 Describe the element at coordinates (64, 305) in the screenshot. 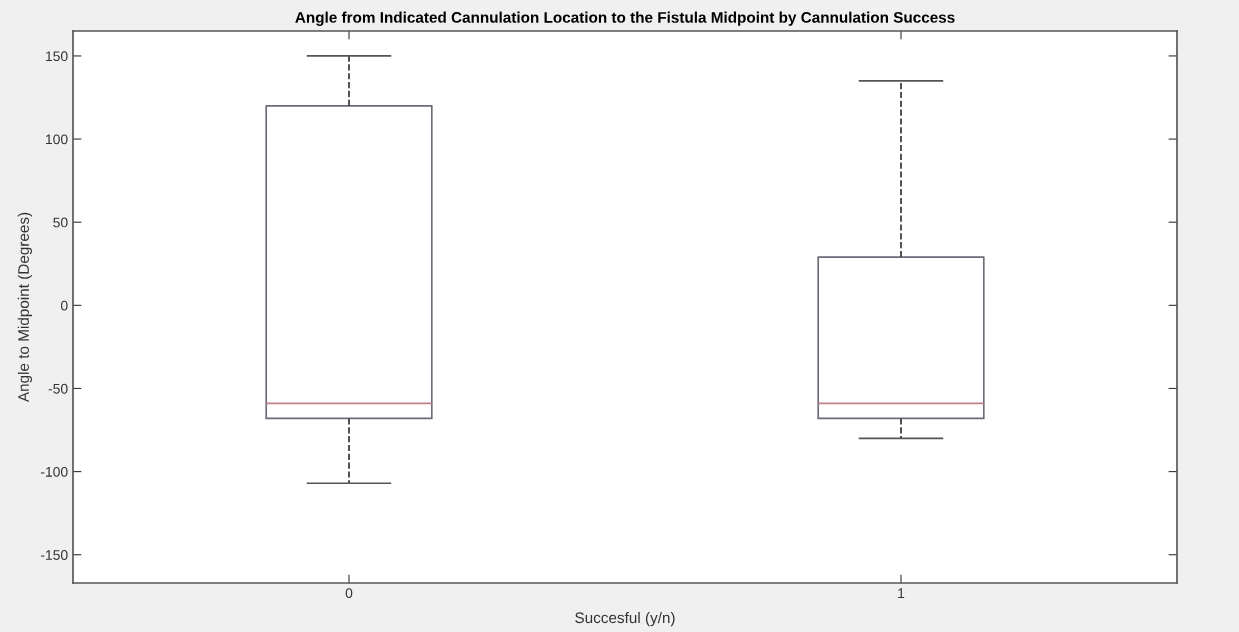

I see `y-tick-label: 0` at that location.